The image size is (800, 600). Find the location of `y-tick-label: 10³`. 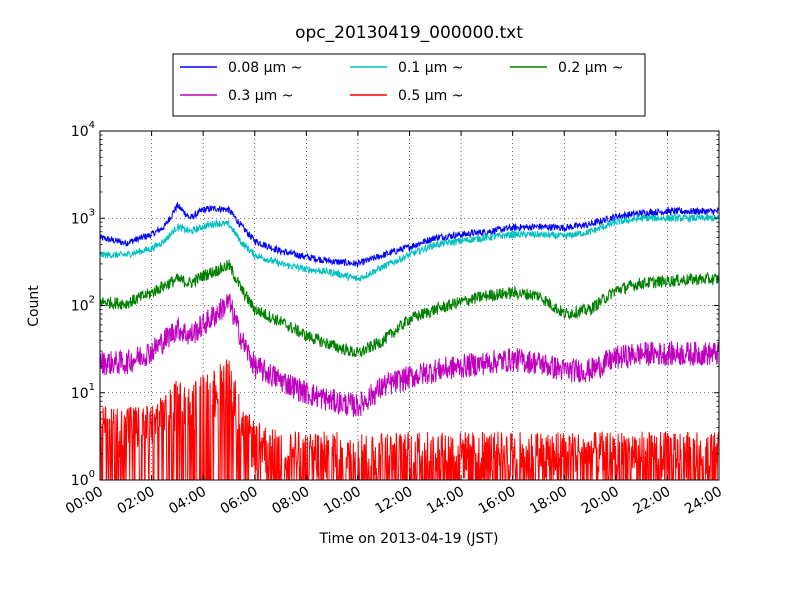

y-tick-label: 10³ is located at coordinates (83, 217).